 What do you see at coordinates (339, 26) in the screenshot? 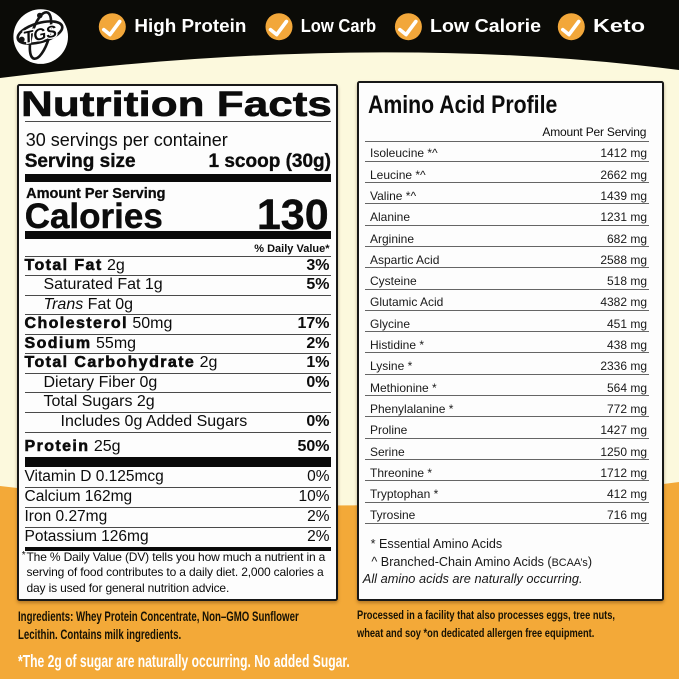
I see `svg-text: Low Carb` at bounding box center [339, 26].